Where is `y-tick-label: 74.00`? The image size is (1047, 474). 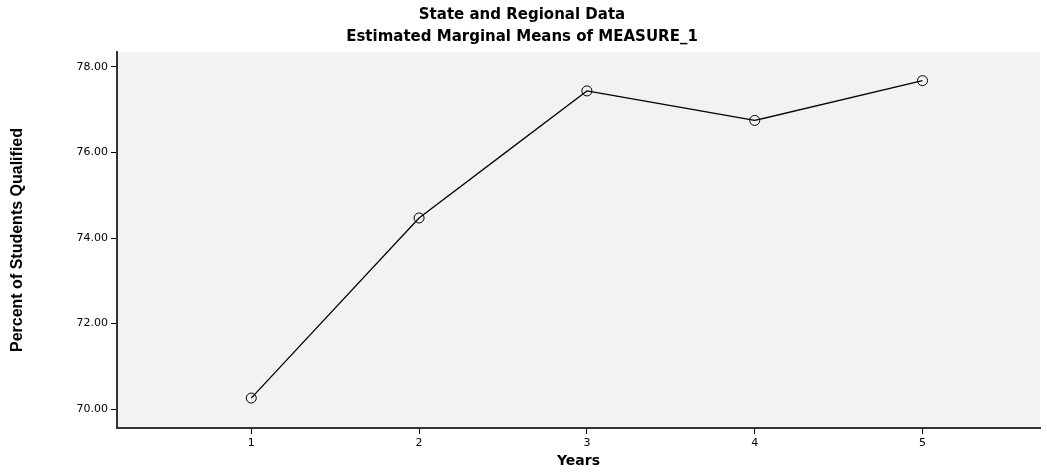
y-tick-label: 74.00 is located at coordinates (92, 237).